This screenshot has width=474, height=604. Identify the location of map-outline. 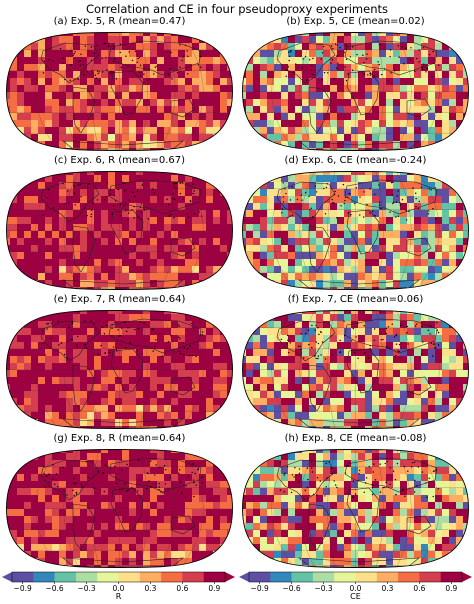
(119, 91).